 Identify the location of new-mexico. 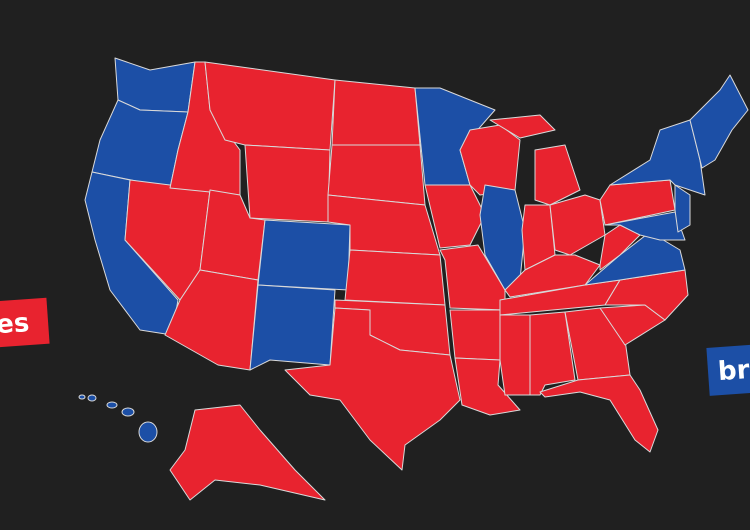
(292, 327).